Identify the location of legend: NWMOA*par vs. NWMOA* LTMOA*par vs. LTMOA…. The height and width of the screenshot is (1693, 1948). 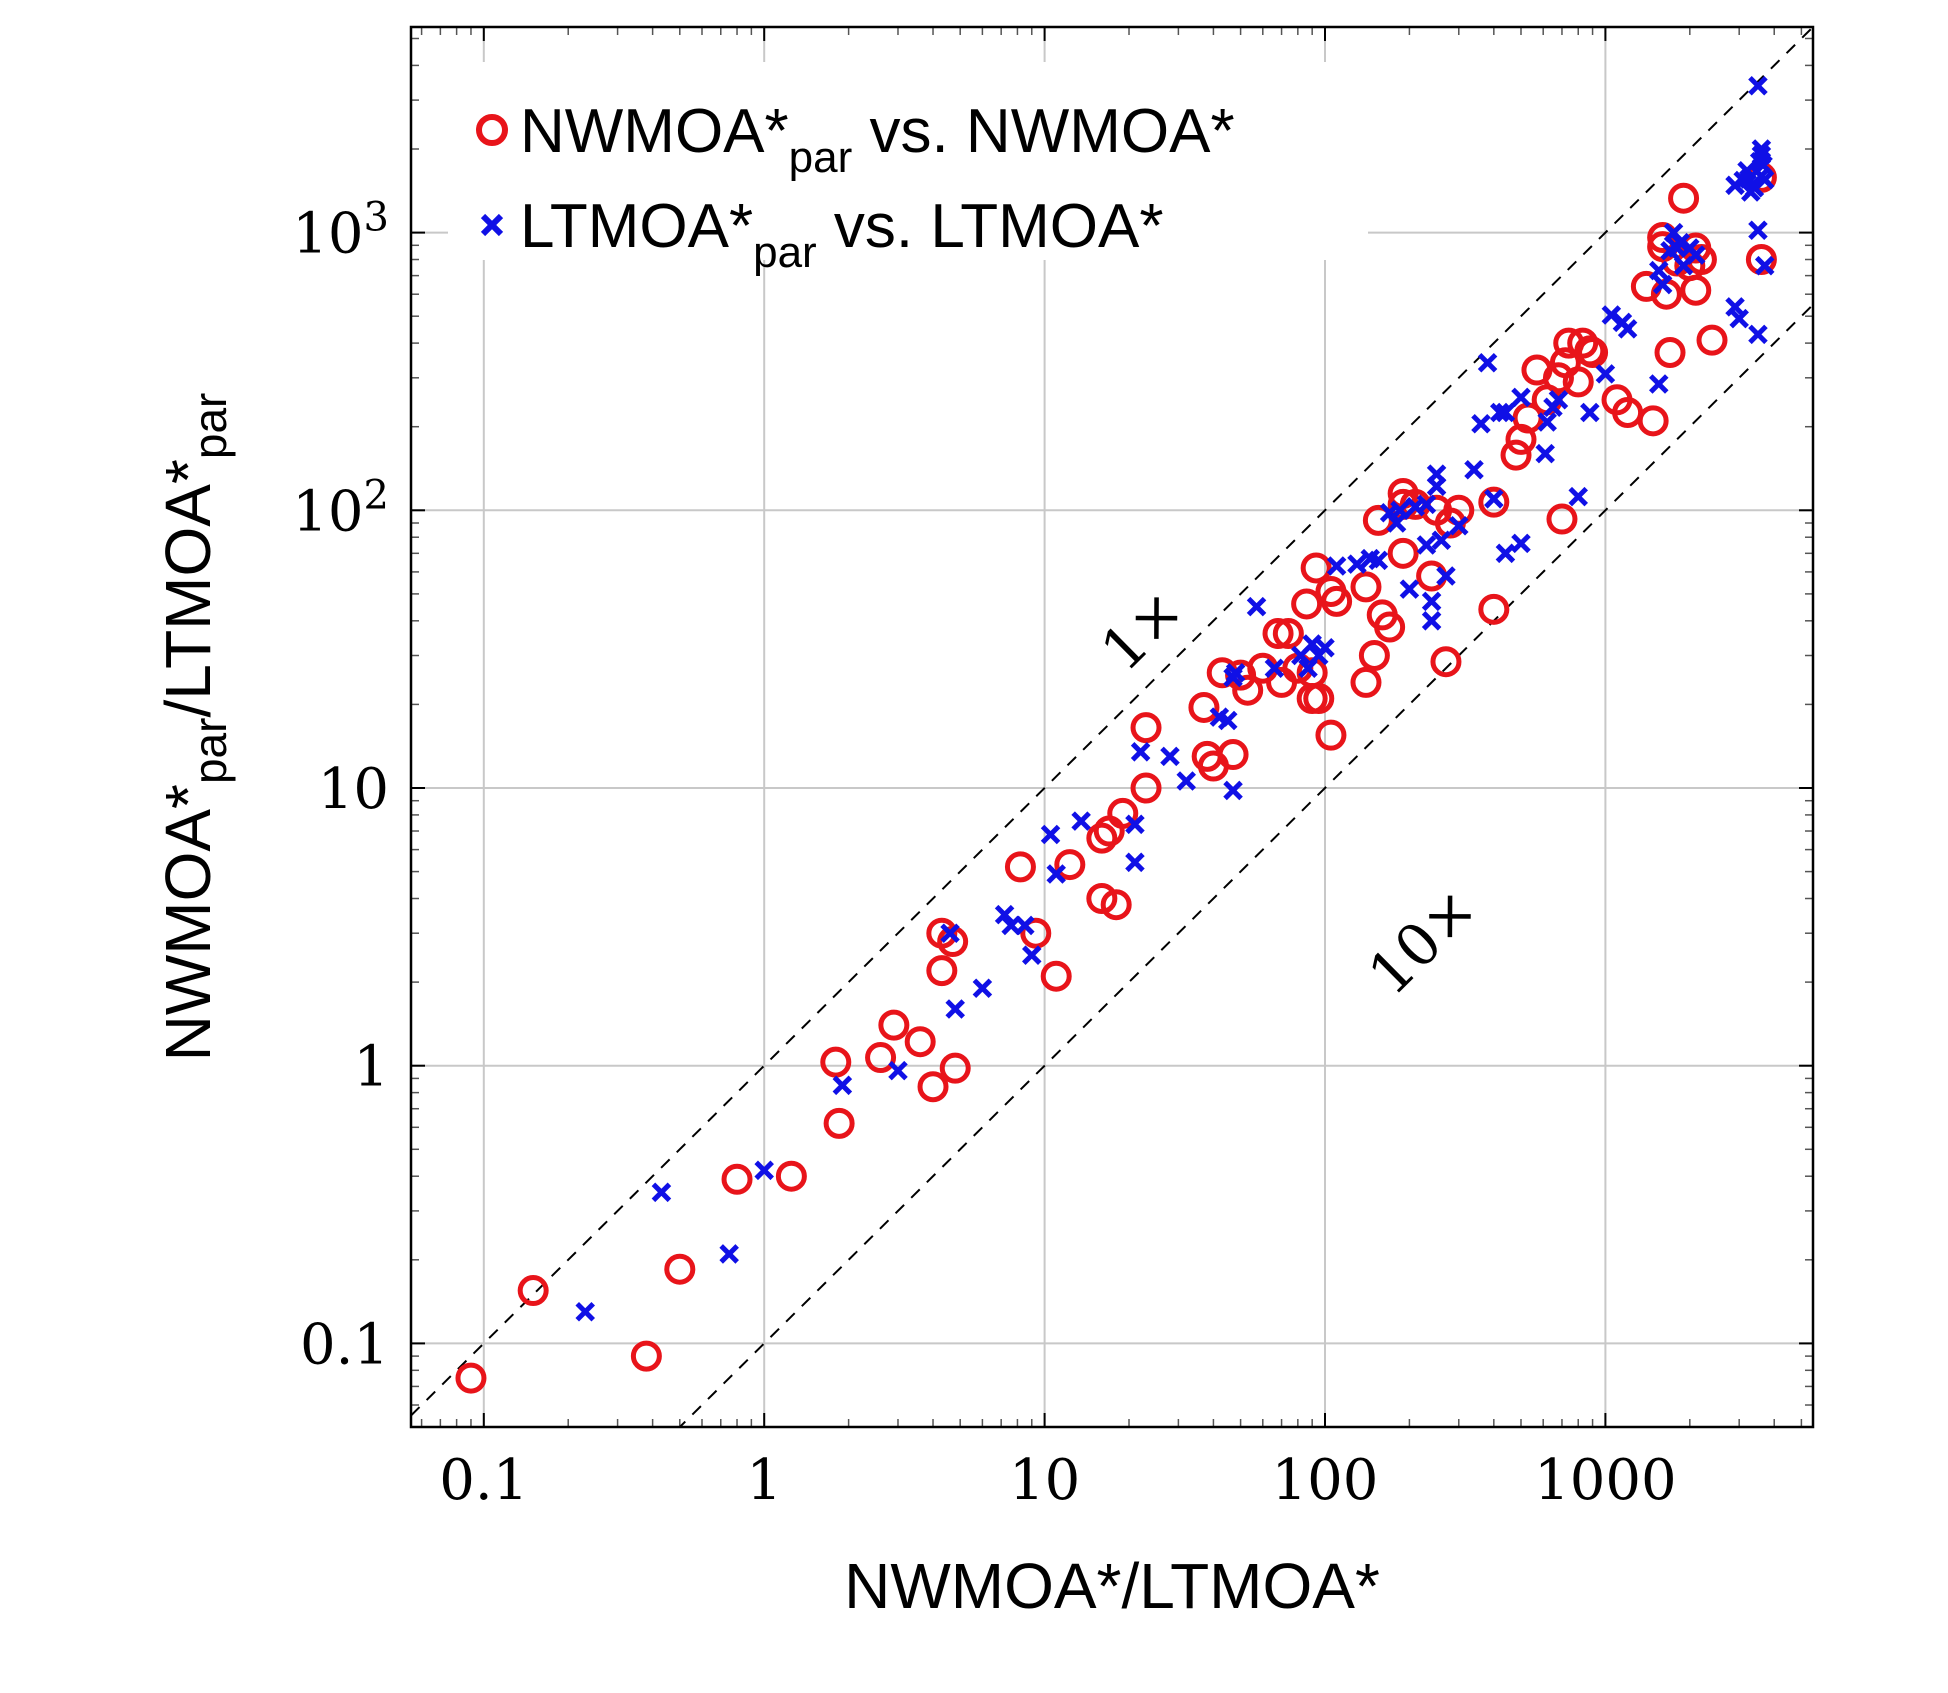
(908, 169).